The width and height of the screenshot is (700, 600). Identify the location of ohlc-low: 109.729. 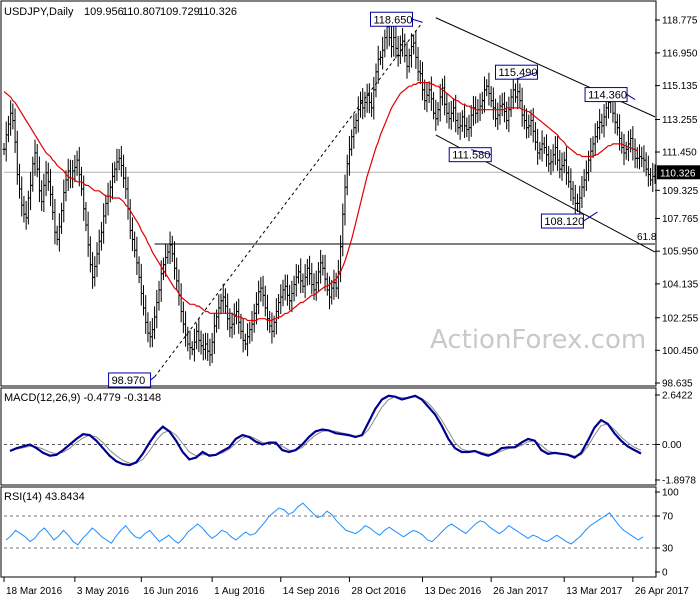
(180, 12).